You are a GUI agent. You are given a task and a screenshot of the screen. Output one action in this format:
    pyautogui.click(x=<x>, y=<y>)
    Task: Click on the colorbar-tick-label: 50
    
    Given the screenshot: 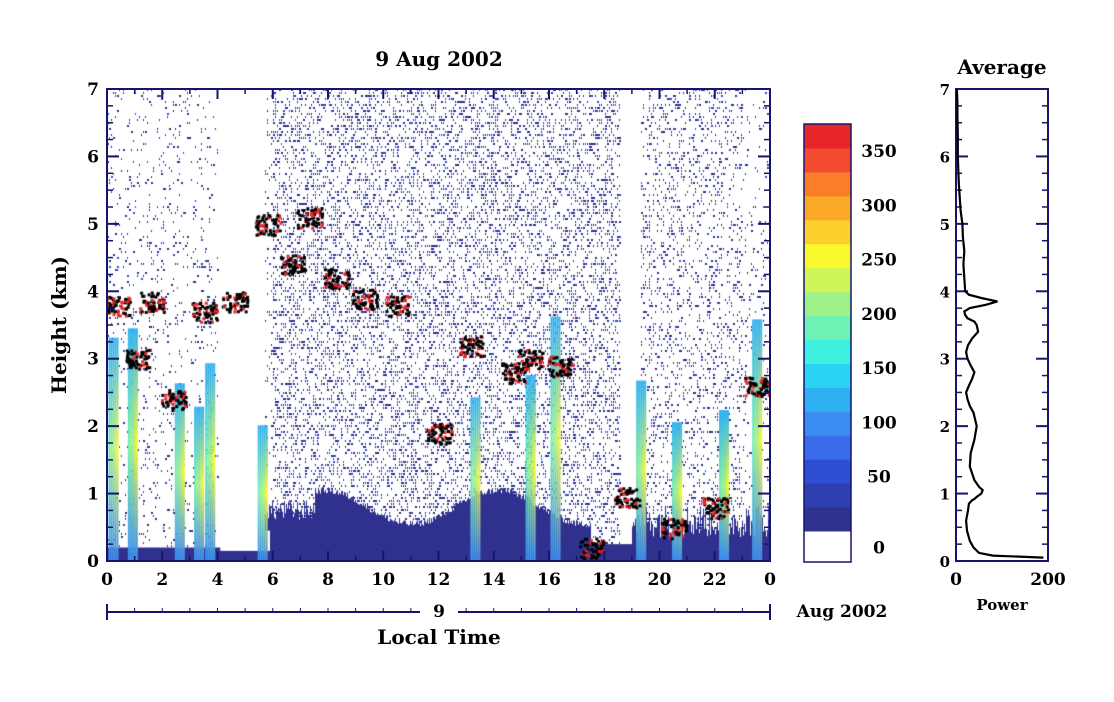 What is the action you would take?
    pyautogui.click(x=879, y=478)
    